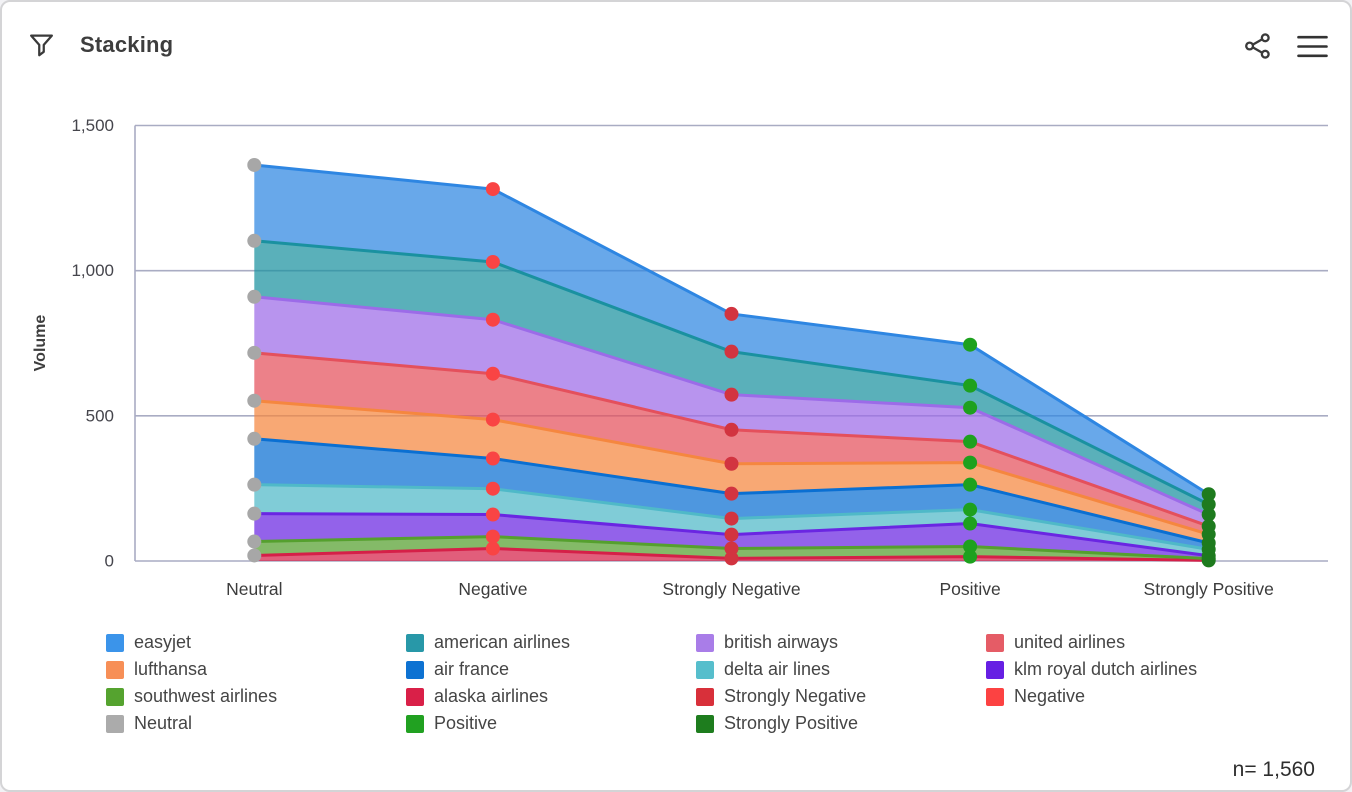 This screenshot has width=1352, height=792. I want to click on header: Stacking, so click(676, 46).